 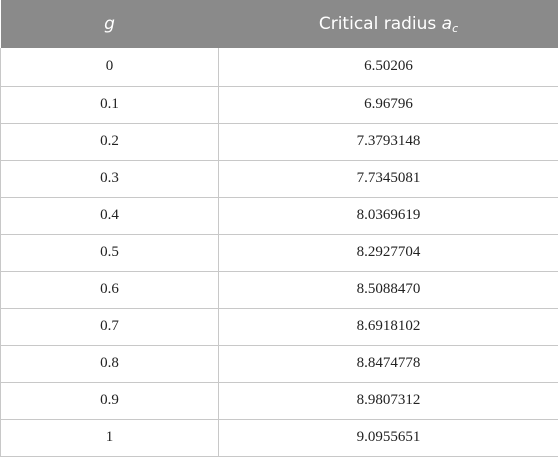 I want to click on table-row: 0.1 6.96796, so click(x=279, y=105).